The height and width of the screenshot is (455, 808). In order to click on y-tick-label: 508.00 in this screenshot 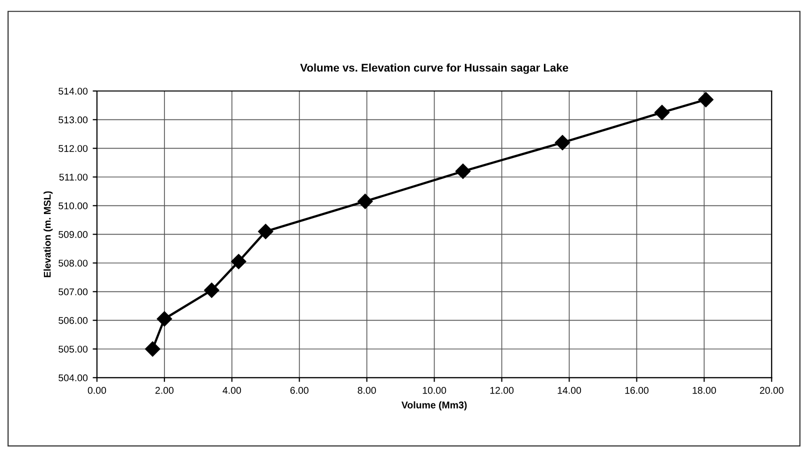, I will do `click(73, 263)`.